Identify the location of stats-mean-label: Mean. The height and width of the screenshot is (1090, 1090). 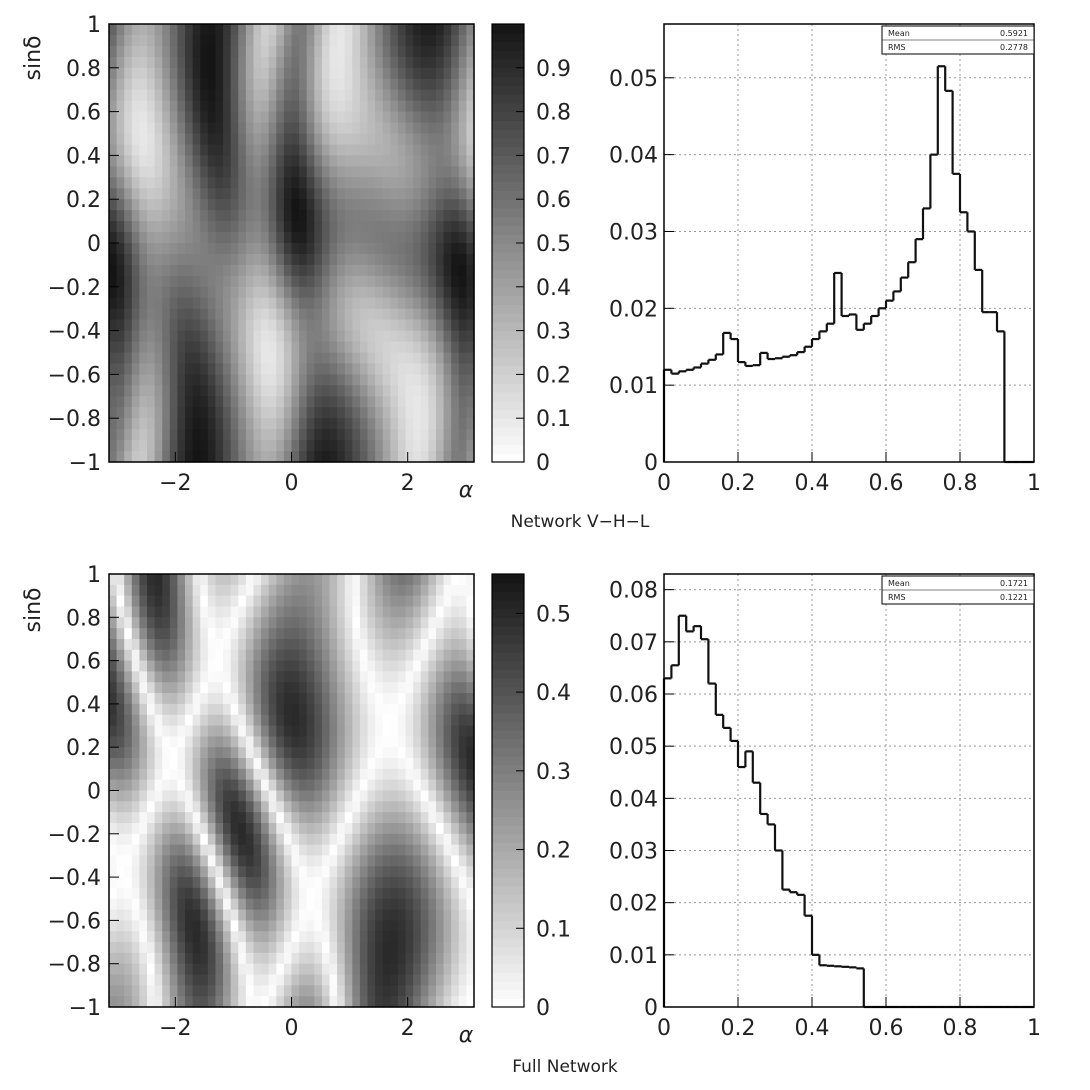
(899, 33).